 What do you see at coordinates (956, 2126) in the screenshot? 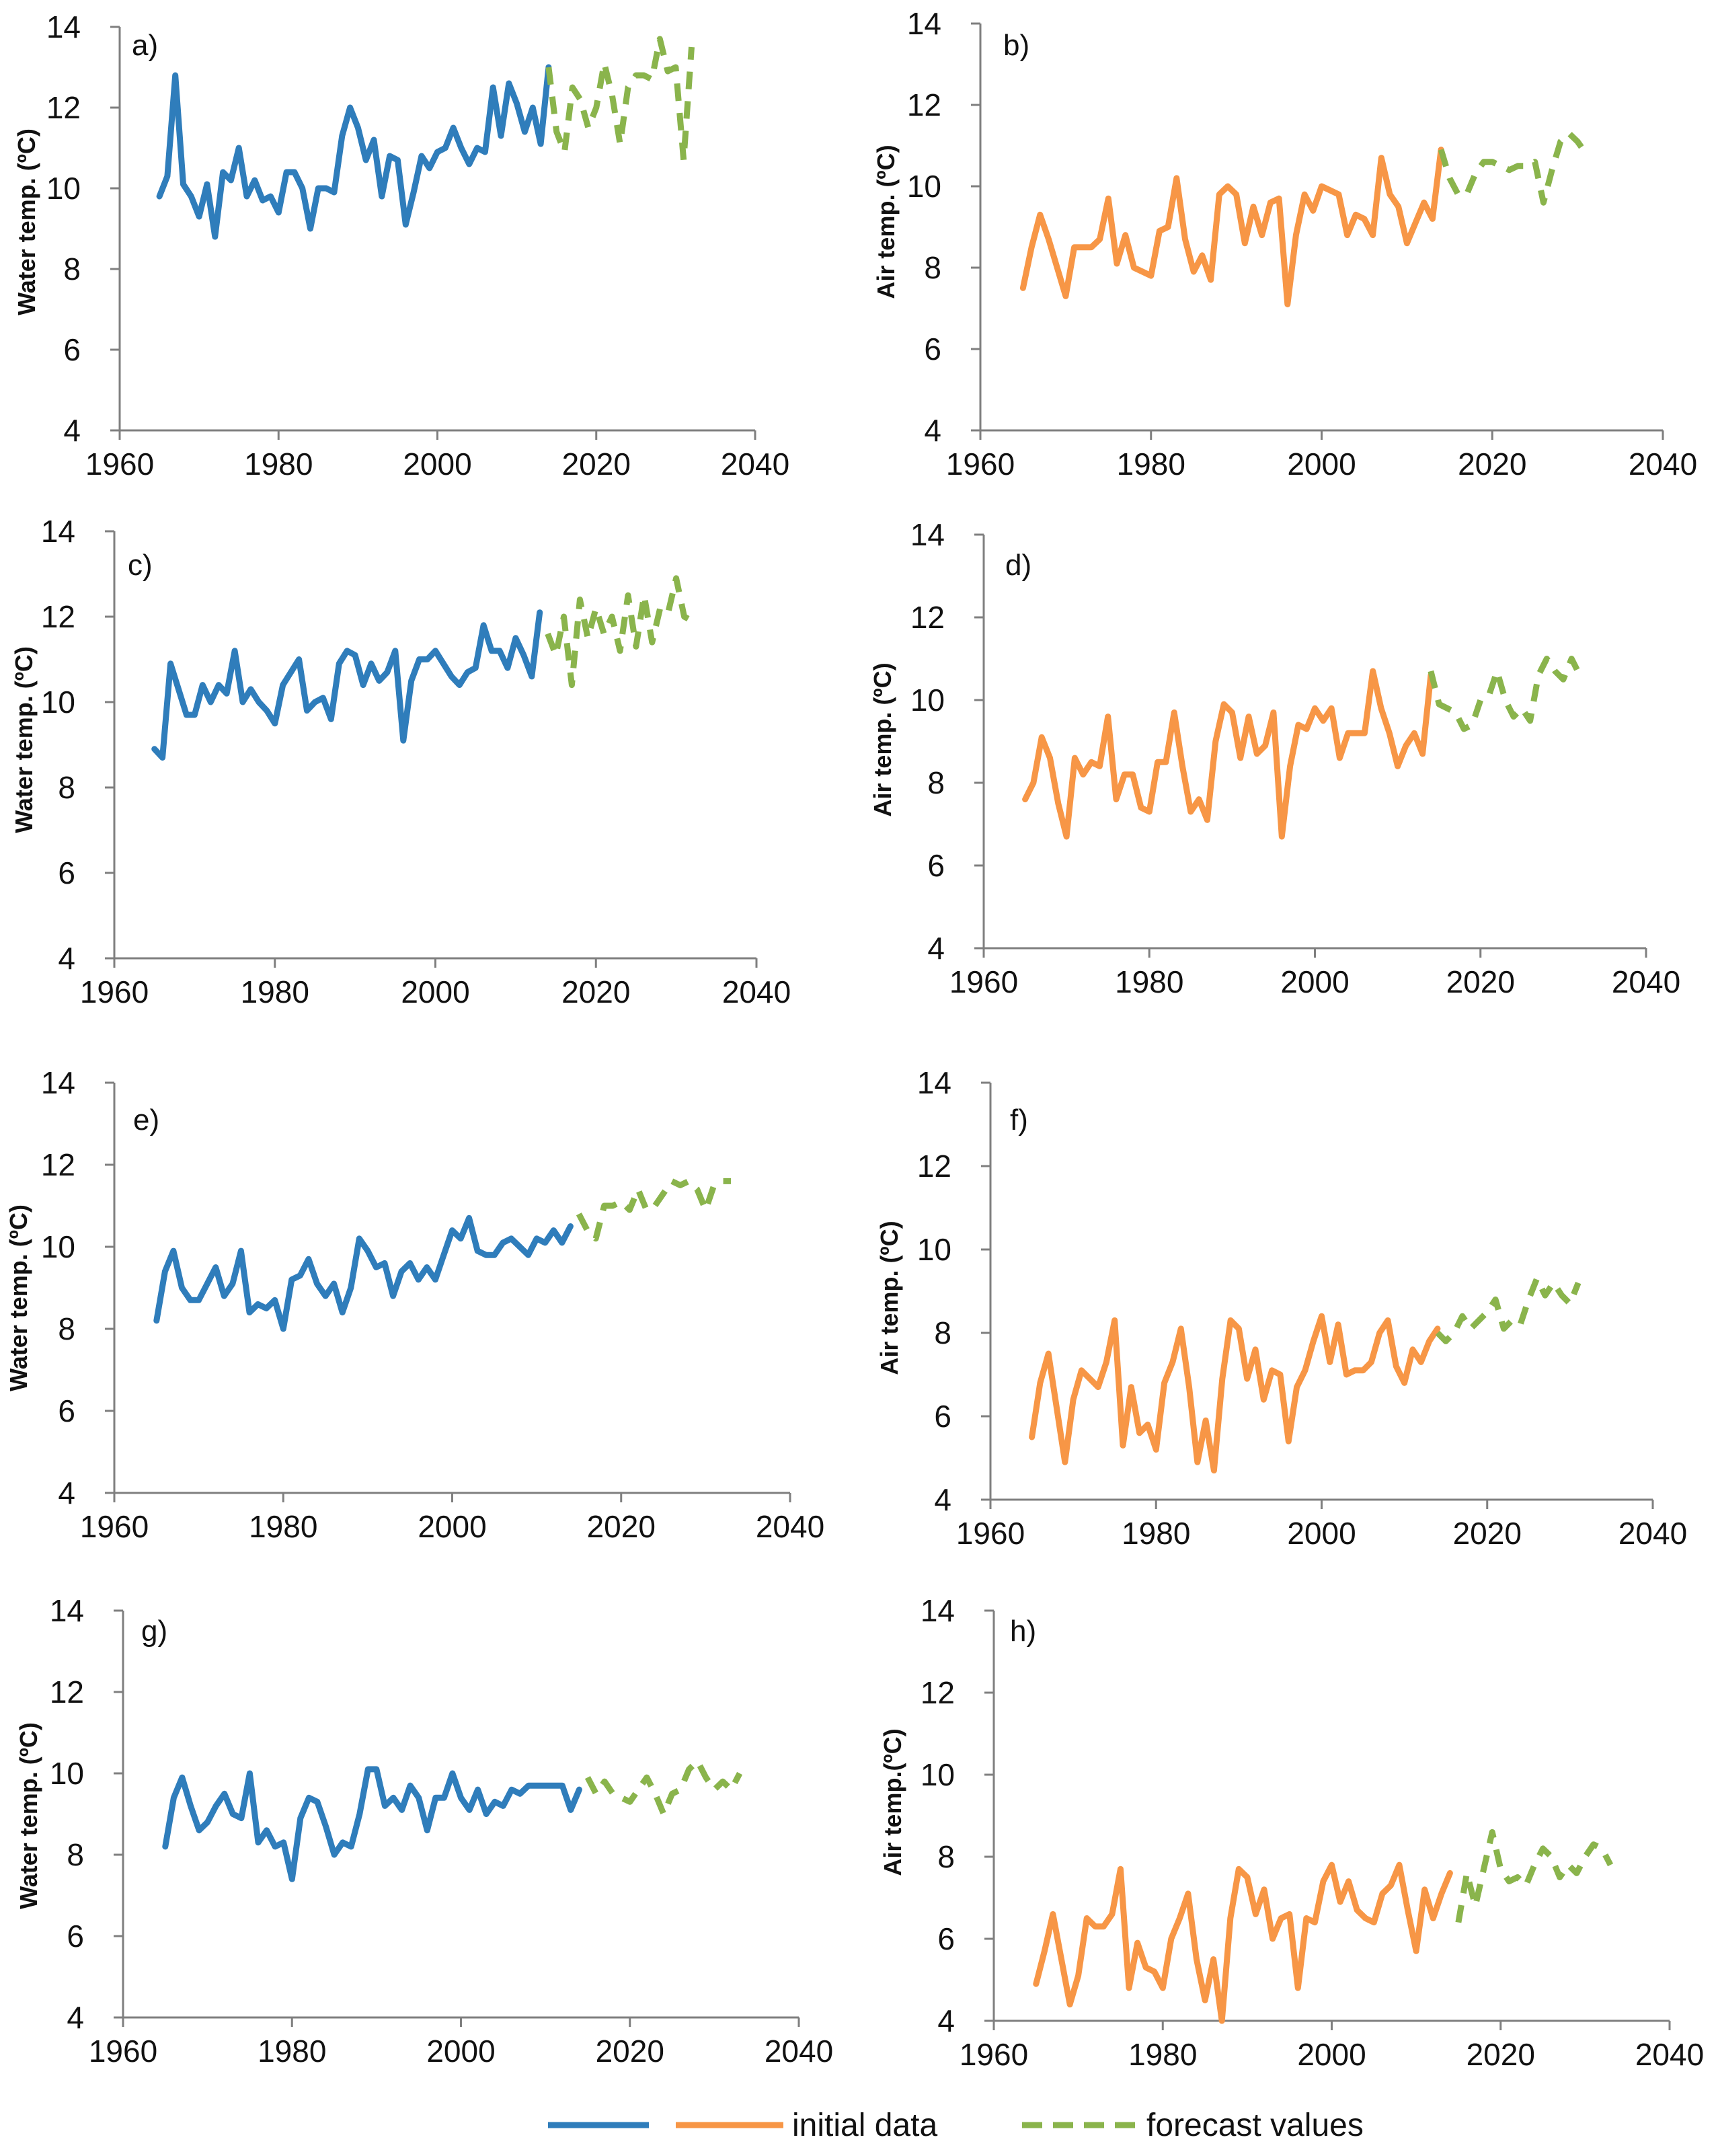
I see `legend: initial data forecast values` at bounding box center [956, 2126].